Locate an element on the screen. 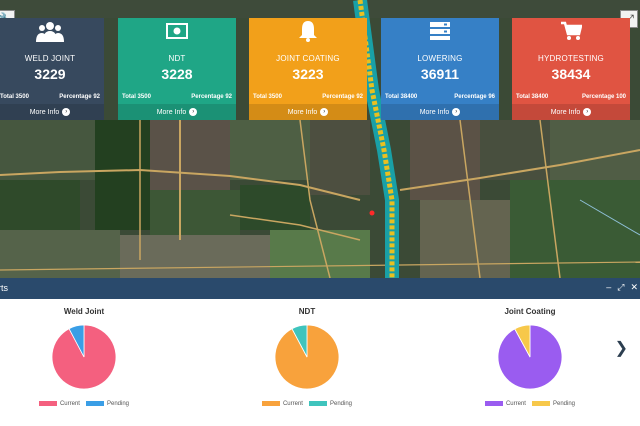 This screenshot has height=426, width=640. card-title: LOWERING is located at coordinates (440, 58).